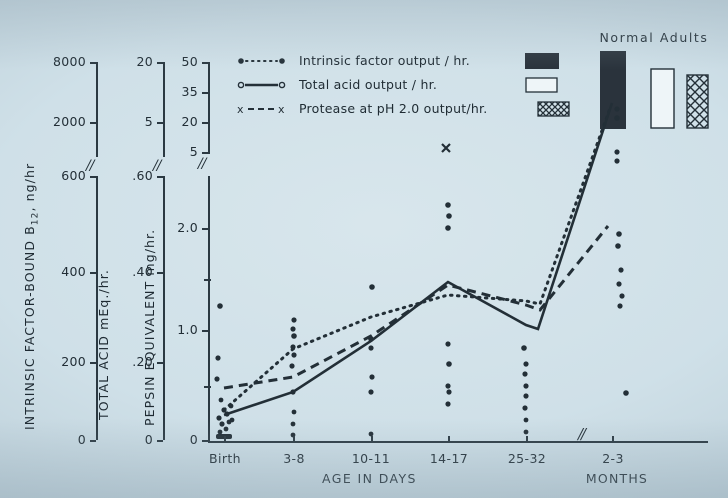 The width and height of the screenshot is (728, 498). I want to click on y1-axis-title: INTRINSIC FACTOR-BOUND B12, ng/hr, so click(31, 296).